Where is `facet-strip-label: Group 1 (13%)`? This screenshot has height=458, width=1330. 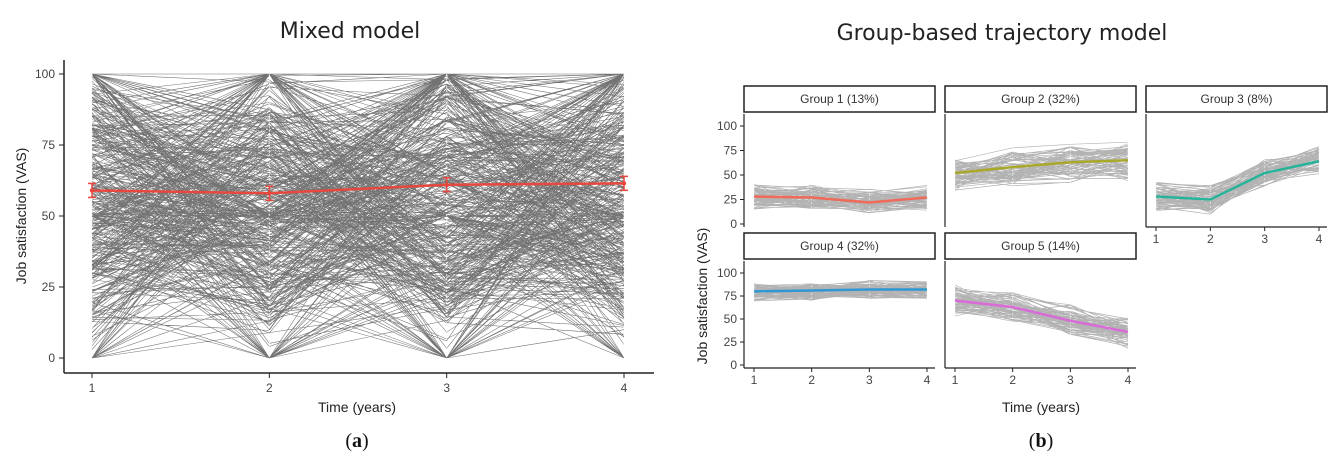
facet-strip-label: Group 1 (13%) is located at coordinates (839, 99).